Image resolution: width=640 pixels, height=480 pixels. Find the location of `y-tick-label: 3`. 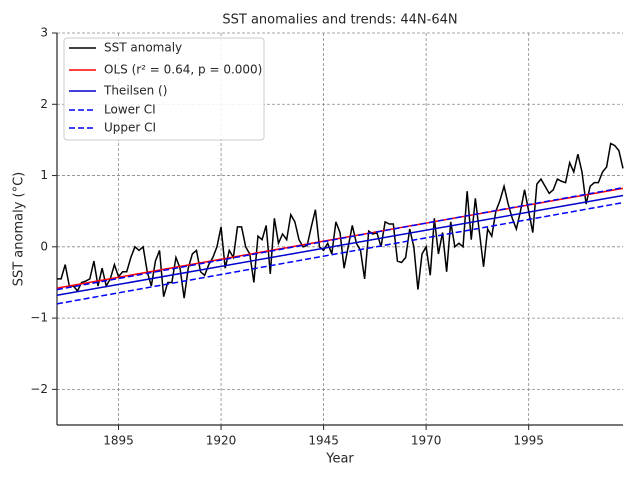

y-tick-label: 3 is located at coordinates (44, 33).